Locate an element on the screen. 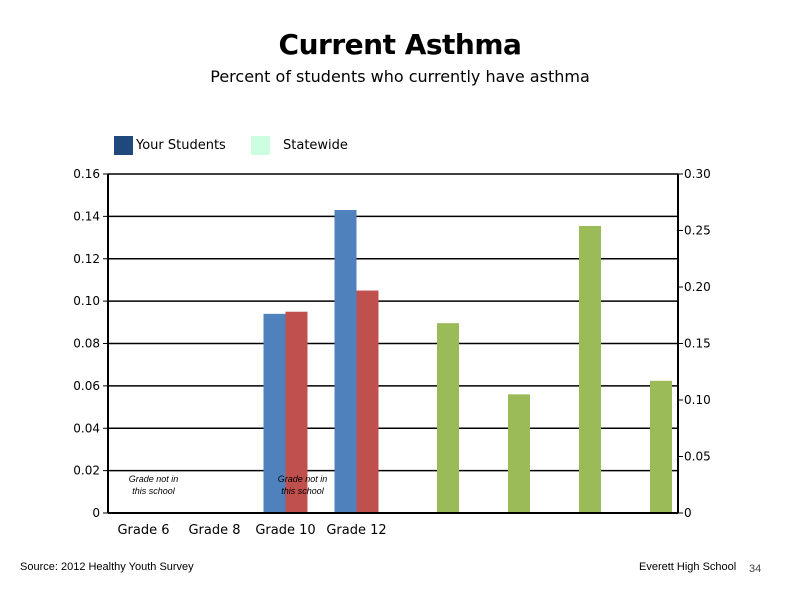 The height and width of the screenshot is (600, 800). left-tick-label: 0.10 is located at coordinates (86, 301).